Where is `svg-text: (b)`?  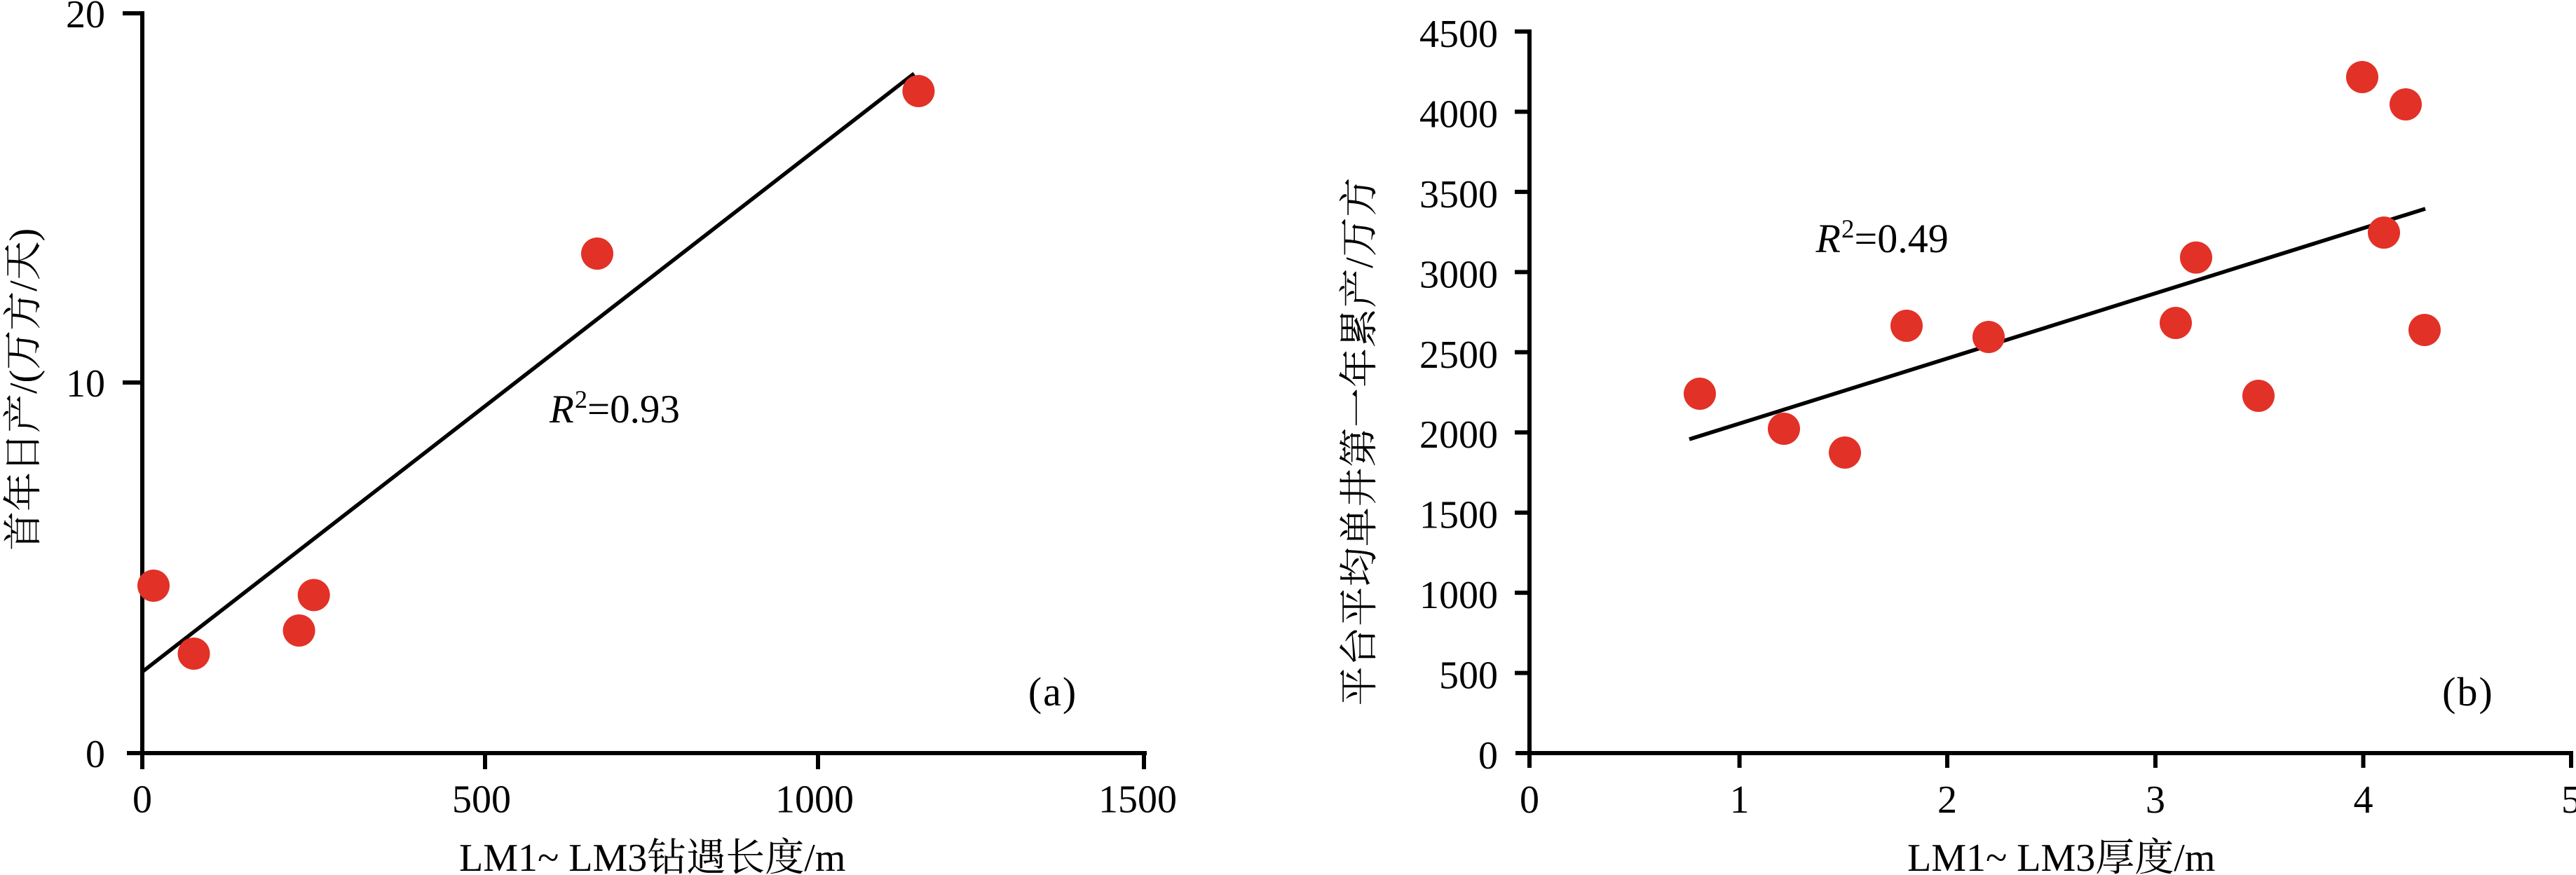
svg-text: (b) is located at coordinates (2468, 692).